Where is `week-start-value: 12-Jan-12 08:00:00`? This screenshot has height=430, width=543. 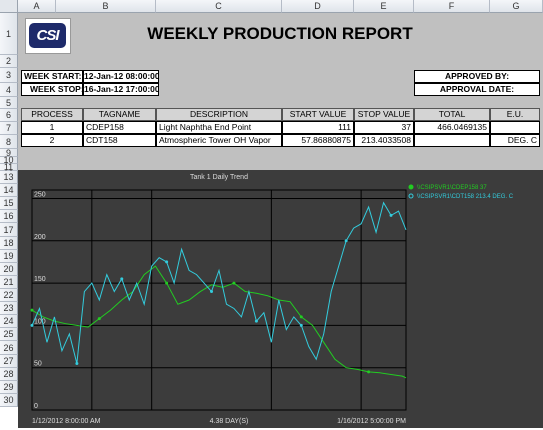
week-start-value: 12-Jan-12 08:00:00 is located at coordinates (121, 76).